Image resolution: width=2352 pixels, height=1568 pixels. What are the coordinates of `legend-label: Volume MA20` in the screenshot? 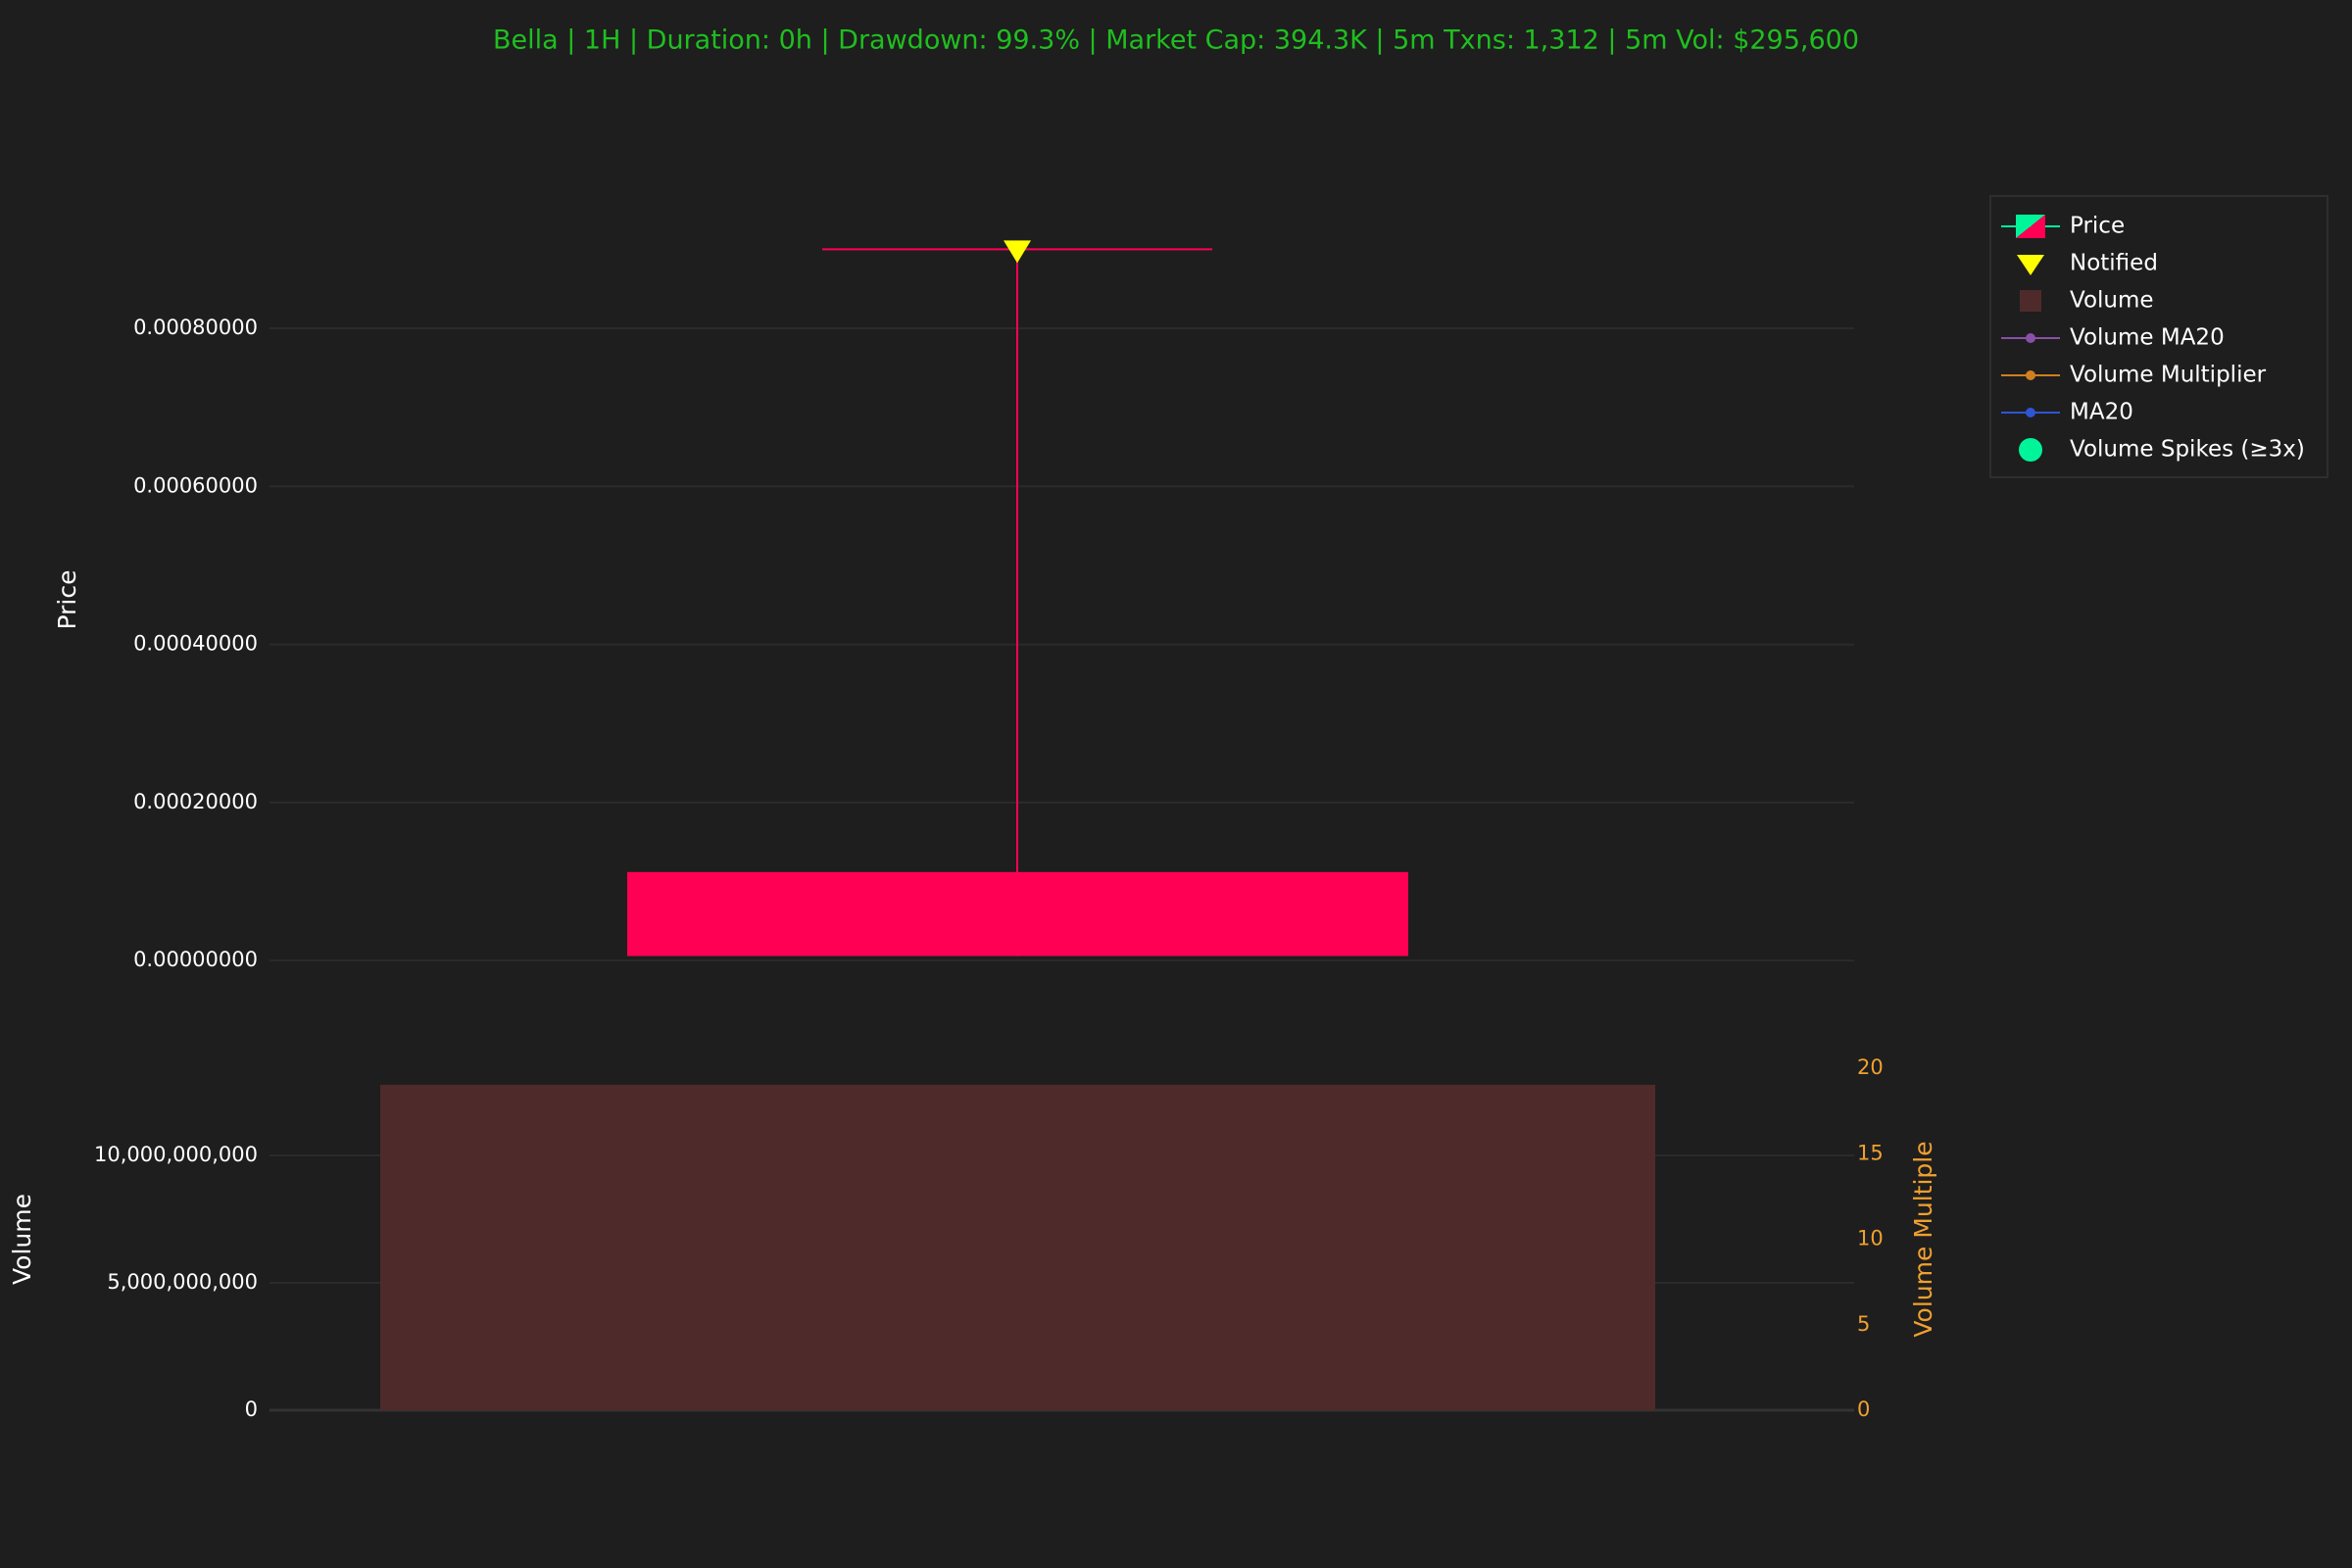 It's located at (2147, 338).